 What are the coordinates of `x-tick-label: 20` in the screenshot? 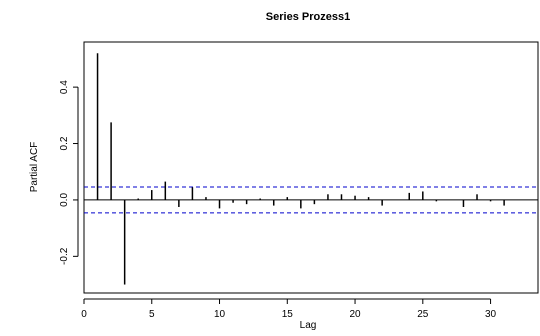 It's located at (355, 314).